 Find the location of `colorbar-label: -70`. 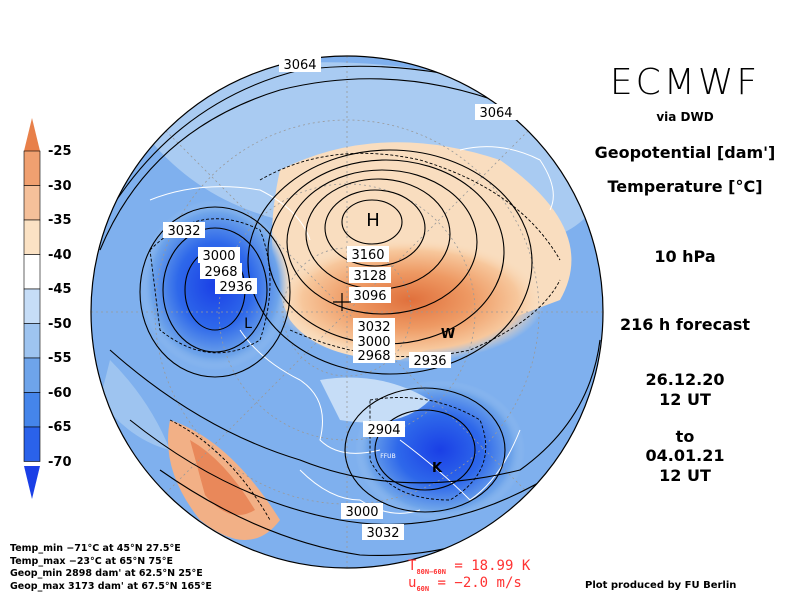

colorbar-label: -70 is located at coordinates (60, 462).